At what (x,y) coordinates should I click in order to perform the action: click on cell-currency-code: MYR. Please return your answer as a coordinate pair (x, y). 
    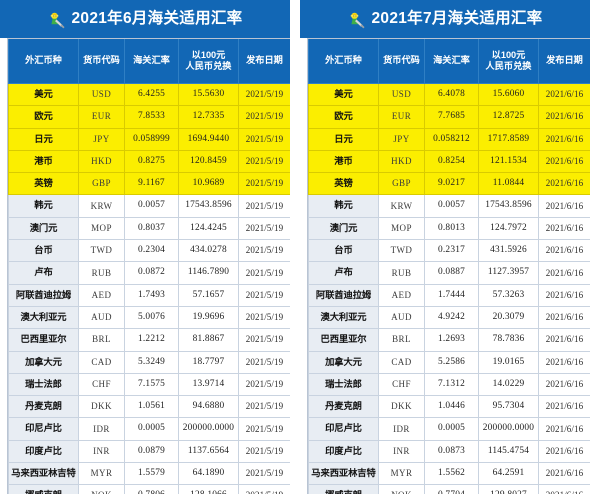
    Looking at the image, I should click on (401, 474).